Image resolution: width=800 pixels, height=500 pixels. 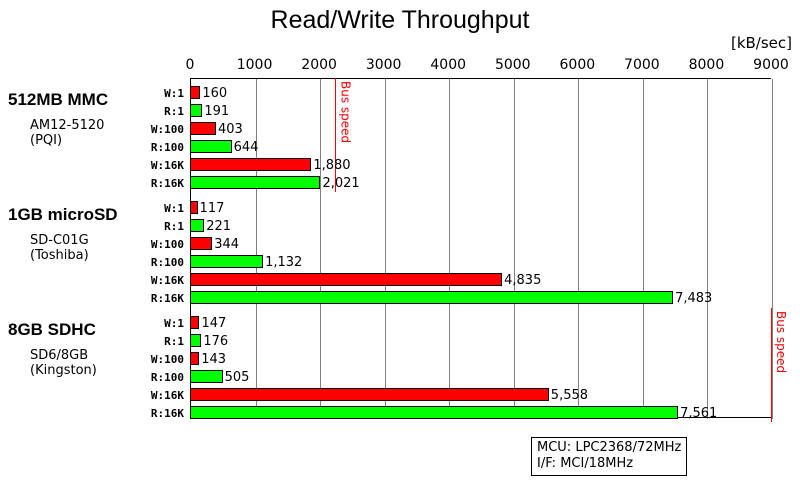 I want to click on bar-value-label: 5,558, so click(x=569, y=395).